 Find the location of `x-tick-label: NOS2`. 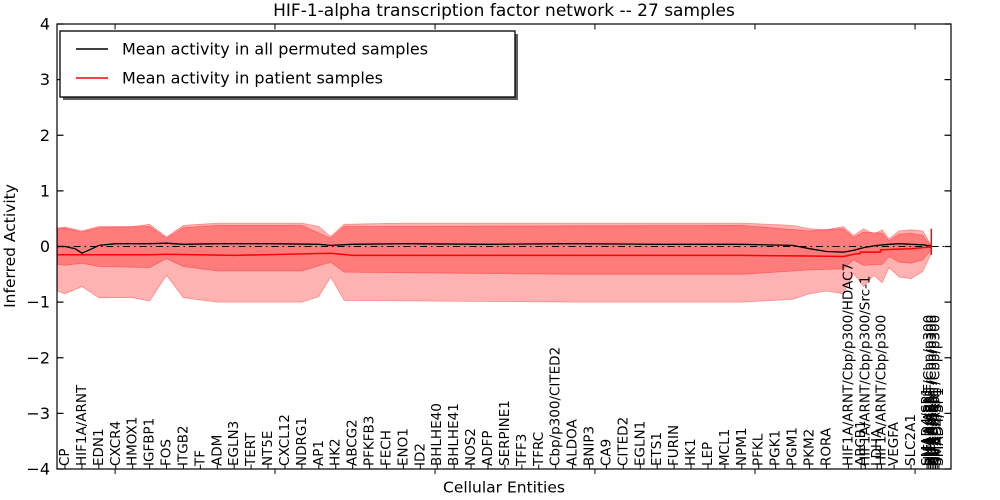

x-tick-label: NOS2 is located at coordinates (471, 447).